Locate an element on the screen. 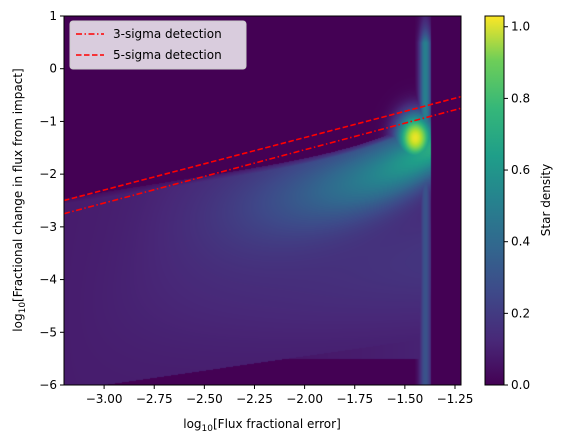 This screenshot has height=442, width=565. y-tick-label: −3 is located at coordinates (48, 227).